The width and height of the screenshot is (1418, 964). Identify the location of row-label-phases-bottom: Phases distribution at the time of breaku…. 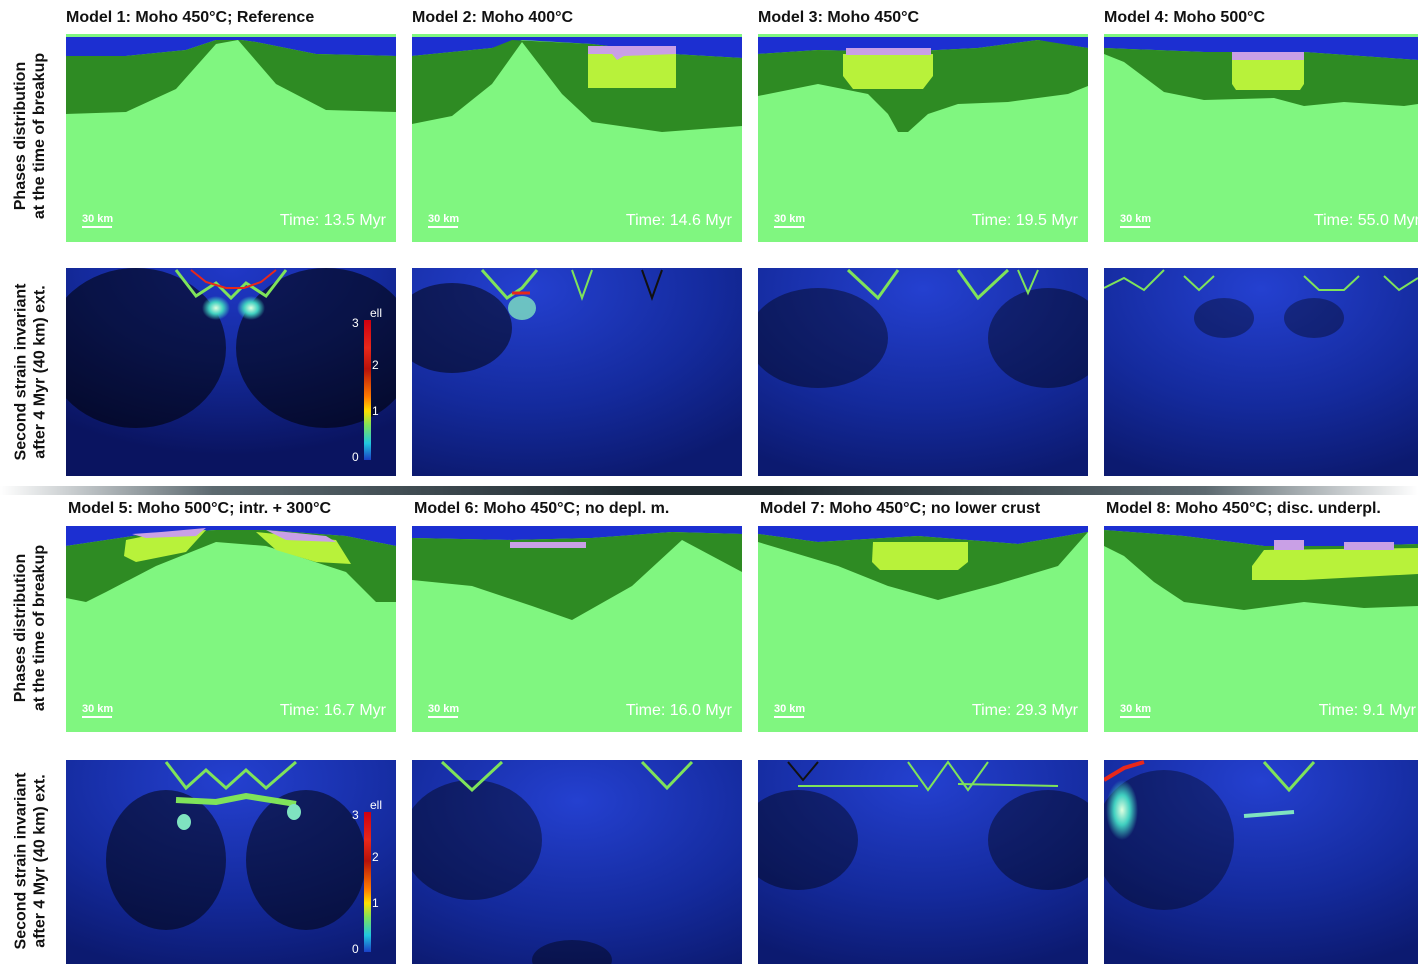
(30, 628).